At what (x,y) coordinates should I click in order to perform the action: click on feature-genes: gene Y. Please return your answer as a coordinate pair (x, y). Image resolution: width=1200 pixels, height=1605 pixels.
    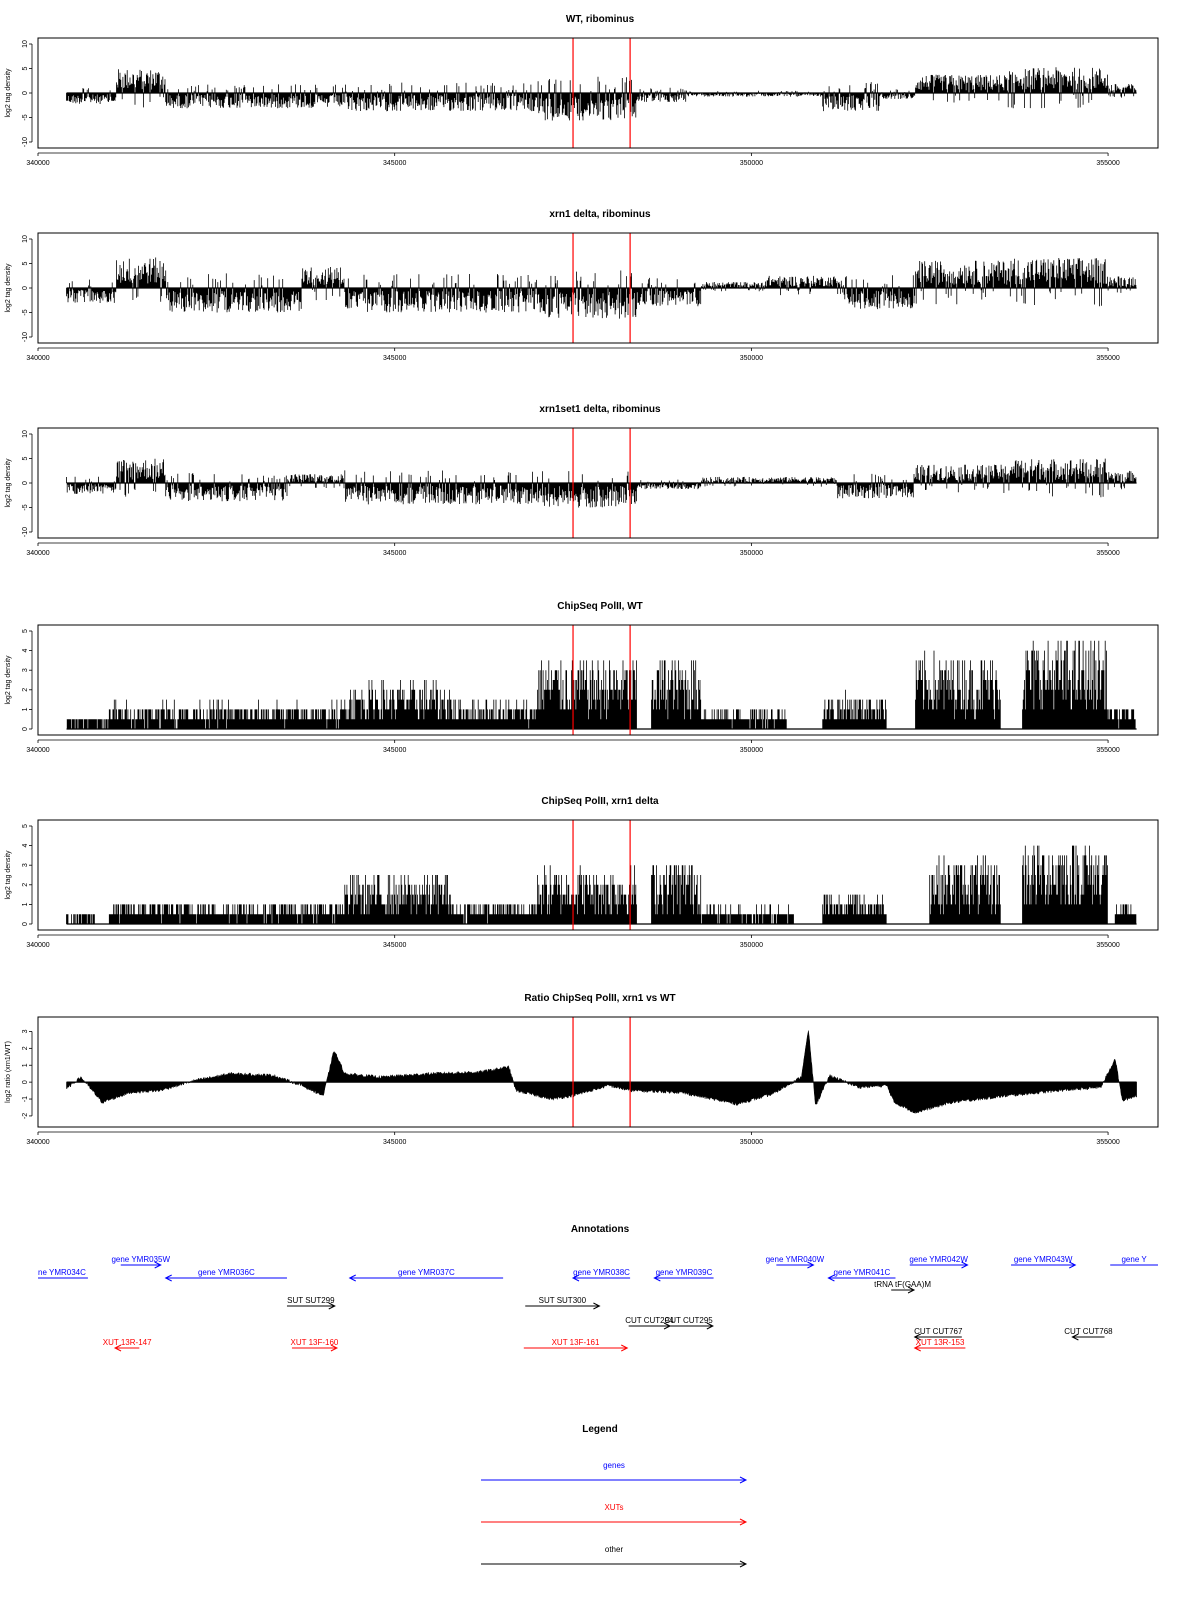
    Looking at the image, I should click on (1134, 1260).